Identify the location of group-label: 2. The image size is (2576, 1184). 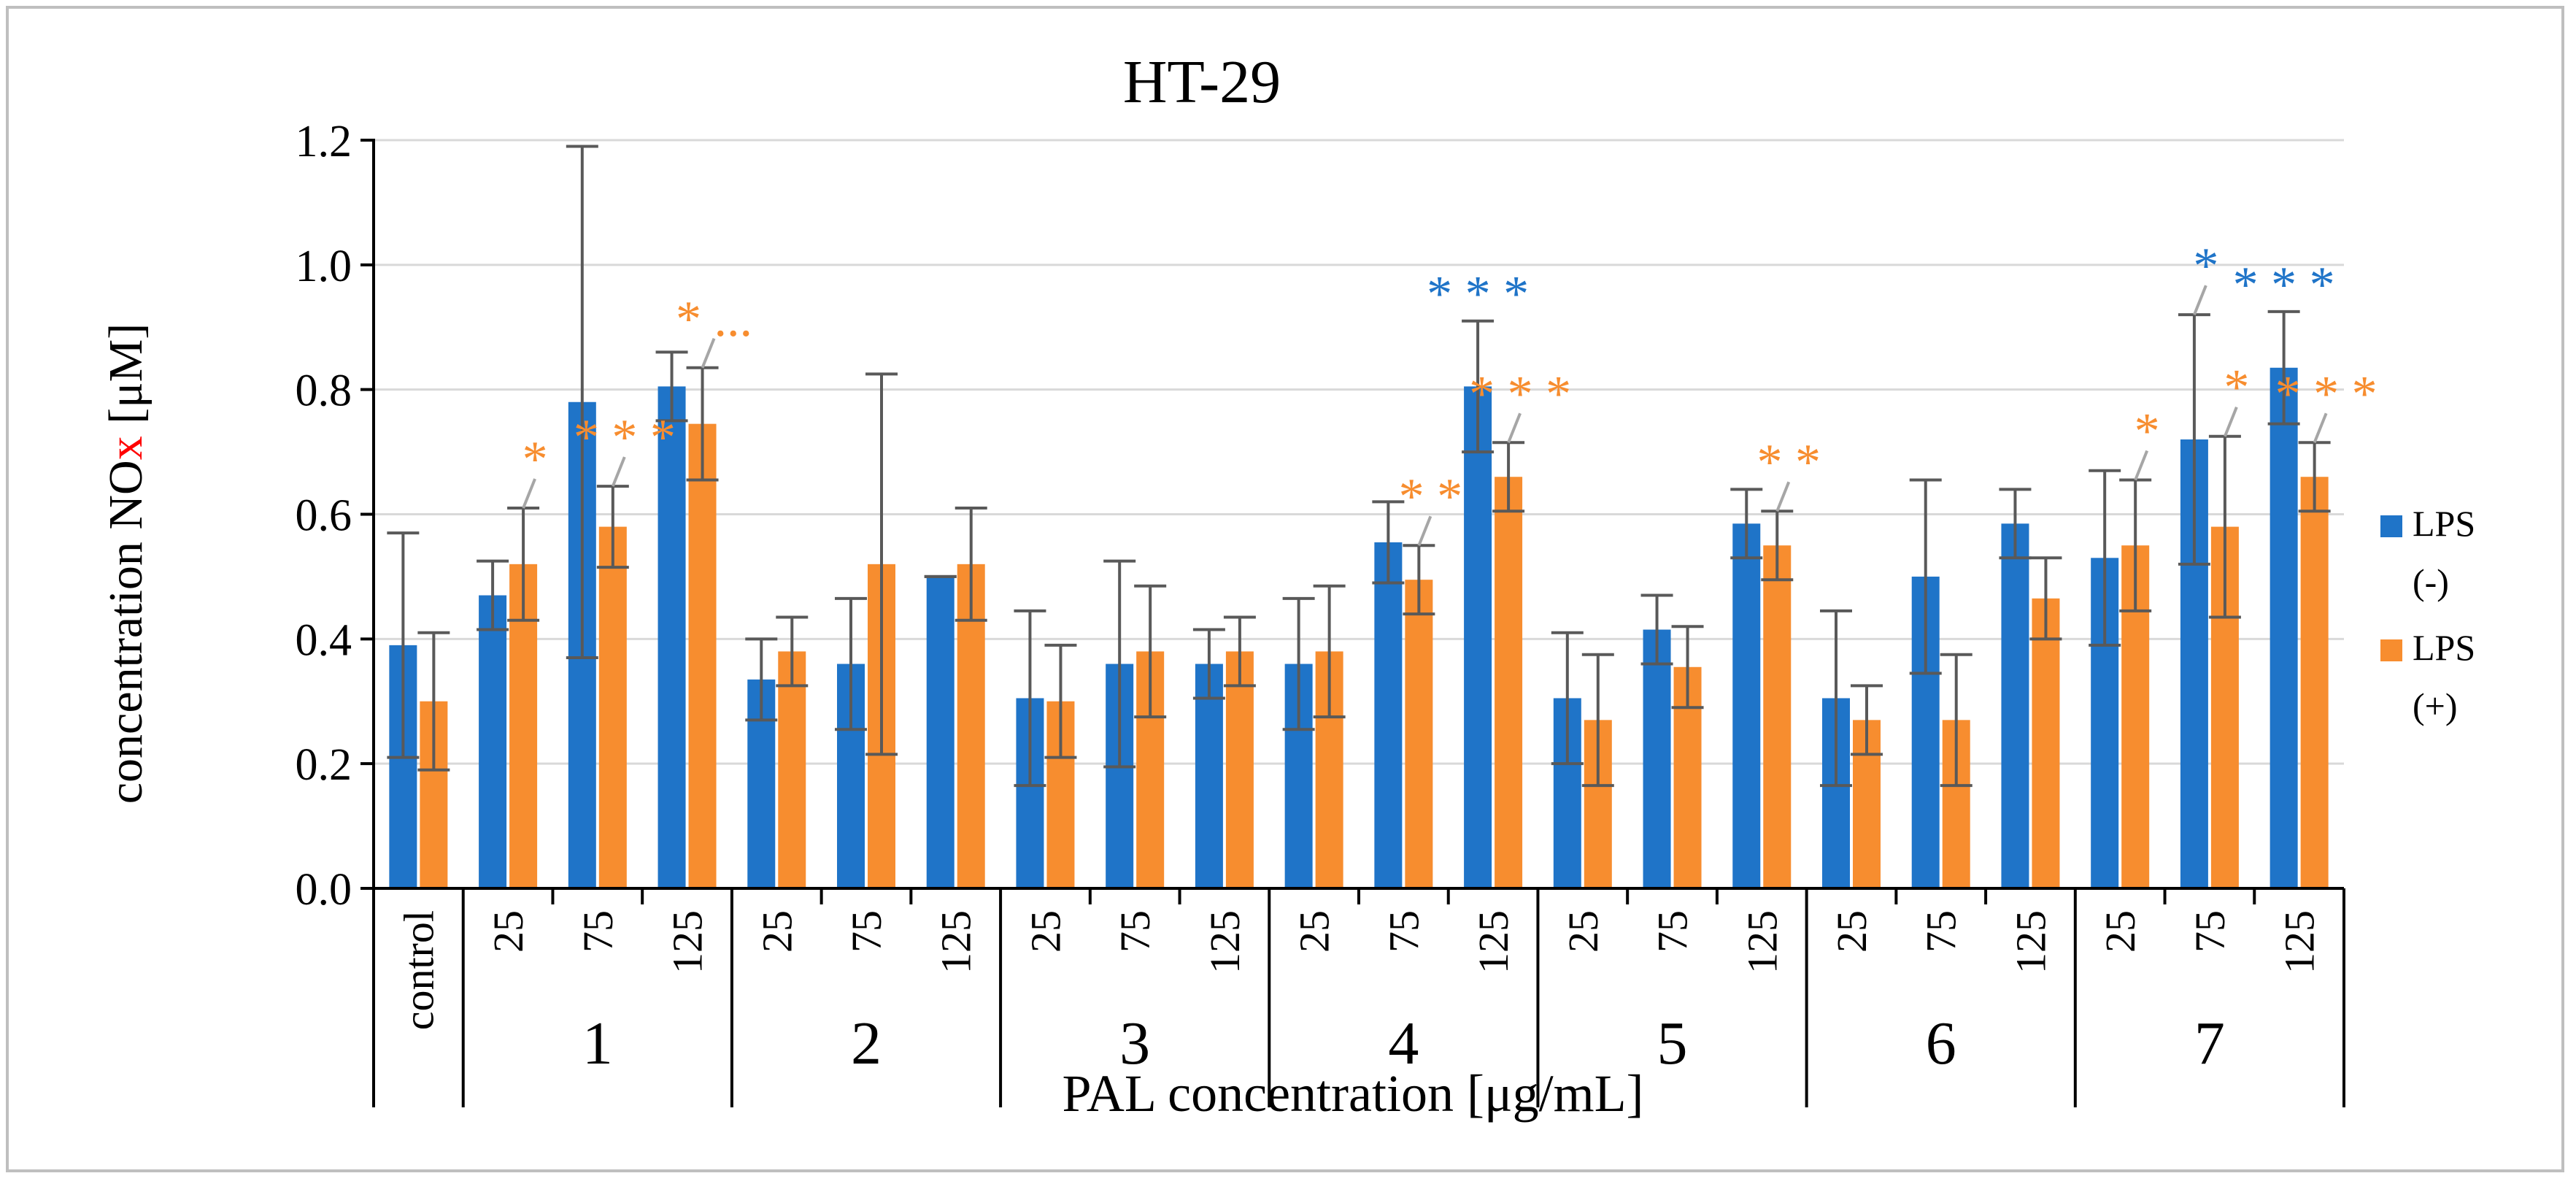
(867, 1043).